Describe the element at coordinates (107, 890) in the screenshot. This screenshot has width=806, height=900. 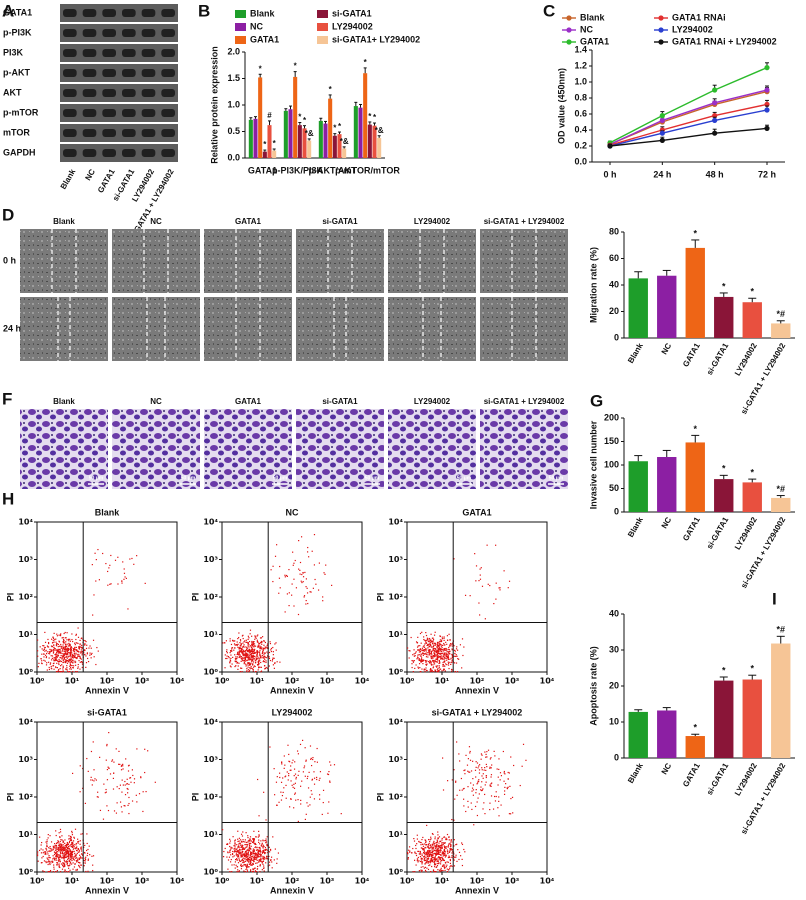
I see `x-axis-label: Annexin V` at that location.